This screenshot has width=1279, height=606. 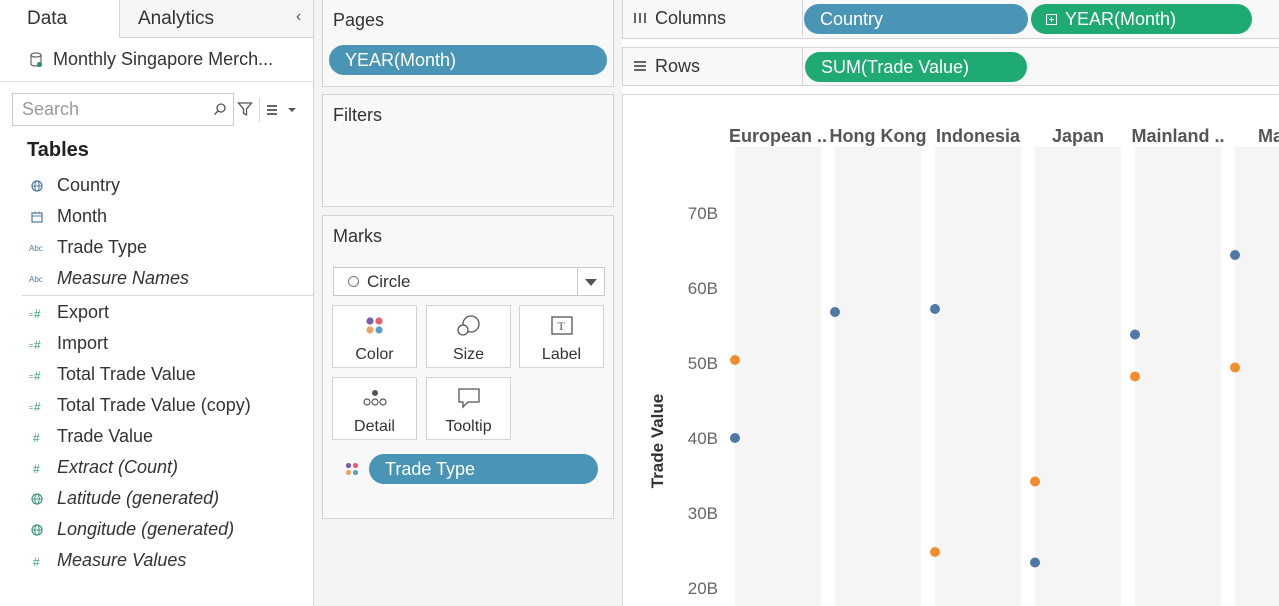 I want to click on column-header: Indonesia, so click(x=978, y=136).